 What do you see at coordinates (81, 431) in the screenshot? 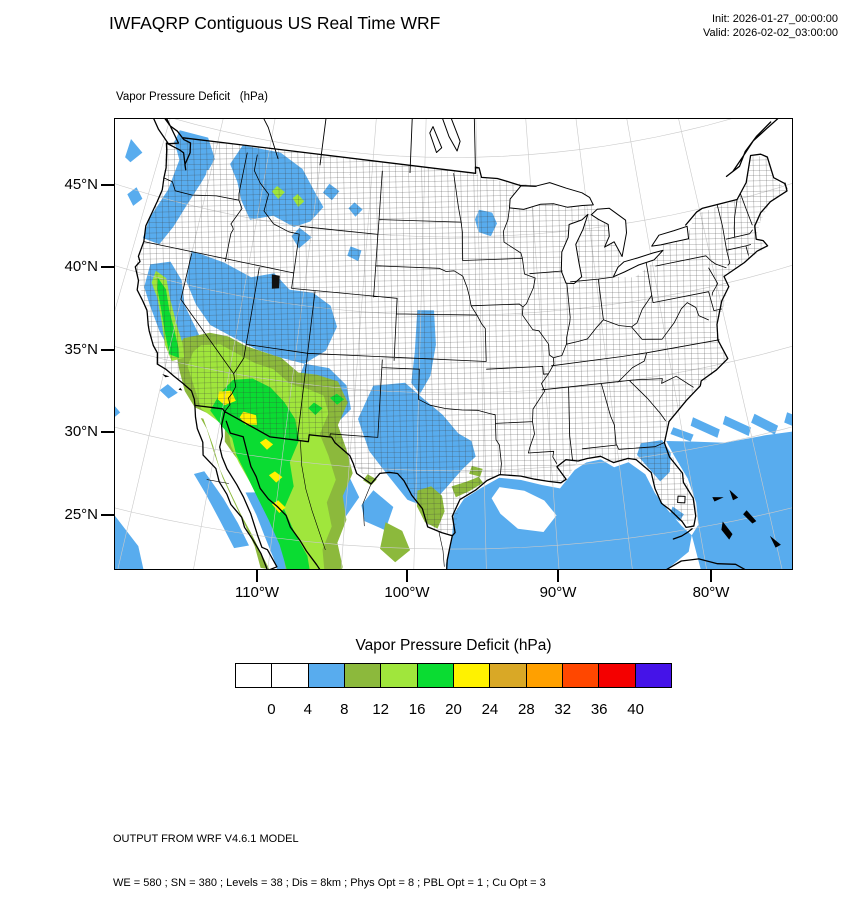
I see `latitude-tick-label: 30°N` at bounding box center [81, 431].